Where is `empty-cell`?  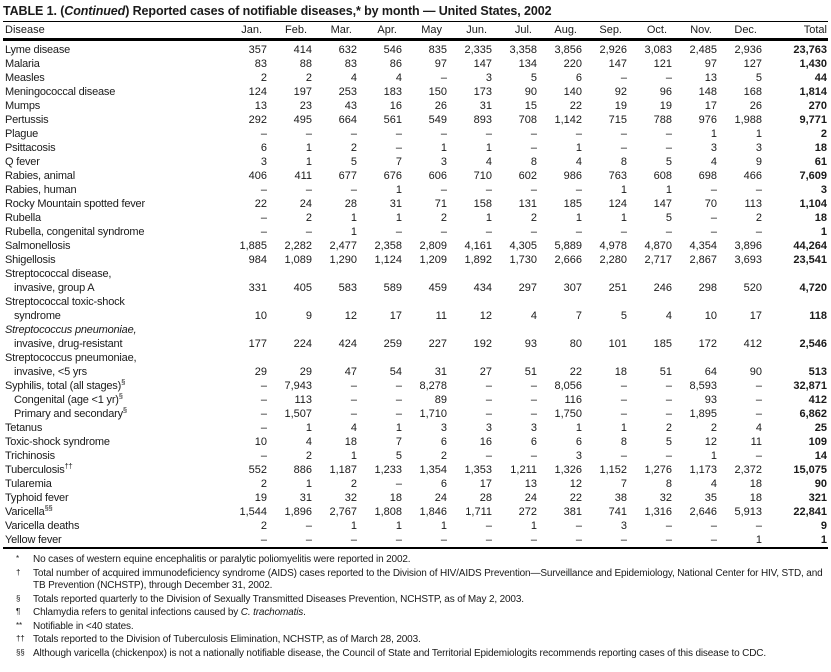 empty-cell is located at coordinates (526, 330).